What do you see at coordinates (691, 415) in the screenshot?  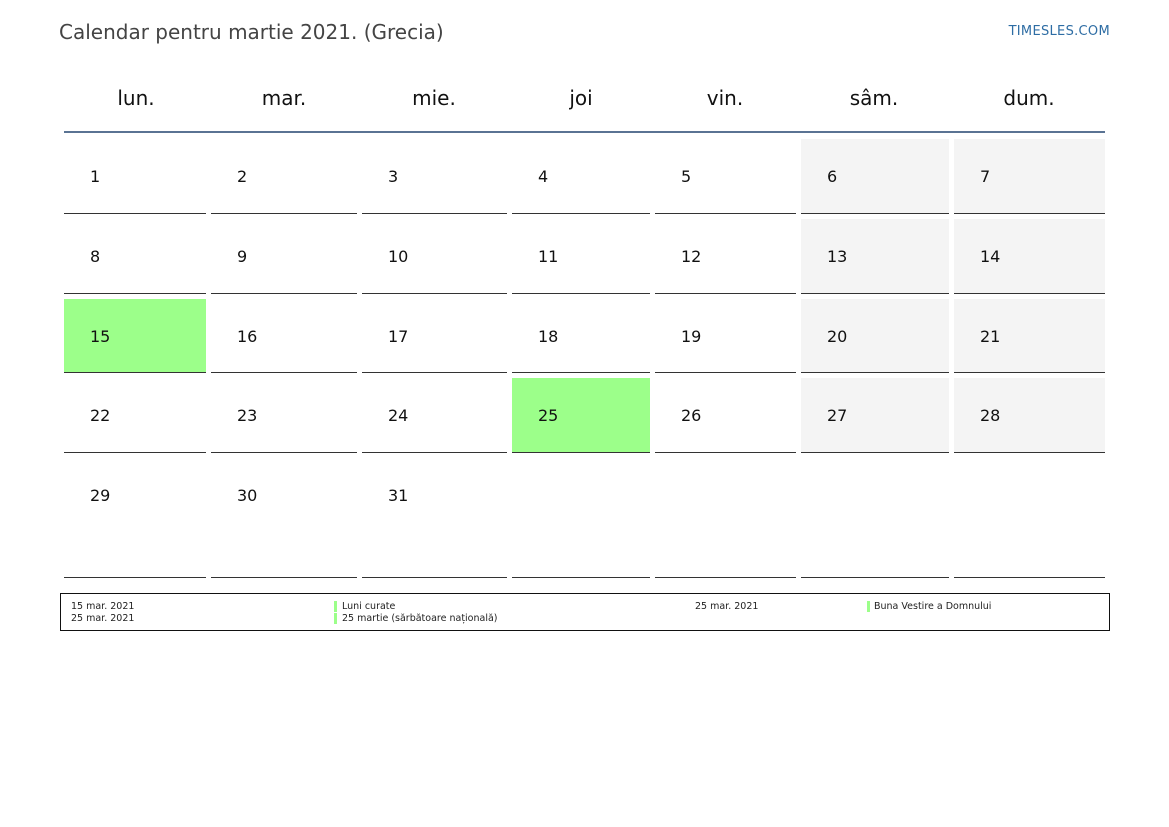 I see `day-number: 26` at bounding box center [691, 415].